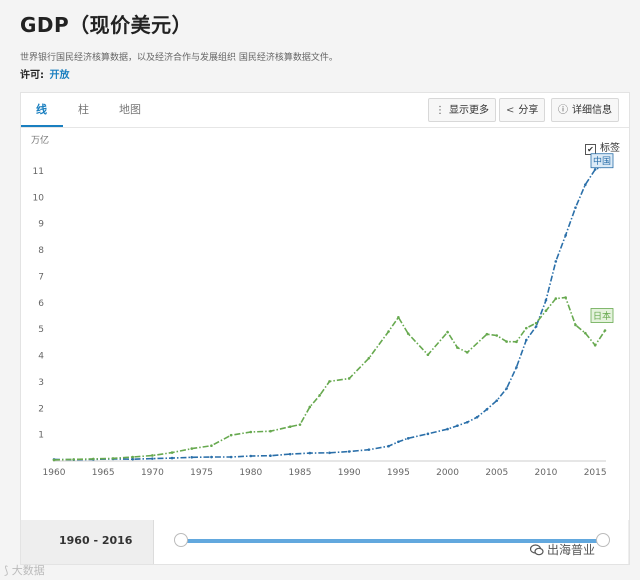 The height and width of the screenshot is (580, 640). I want to click on range-slider, so click(391, 542).